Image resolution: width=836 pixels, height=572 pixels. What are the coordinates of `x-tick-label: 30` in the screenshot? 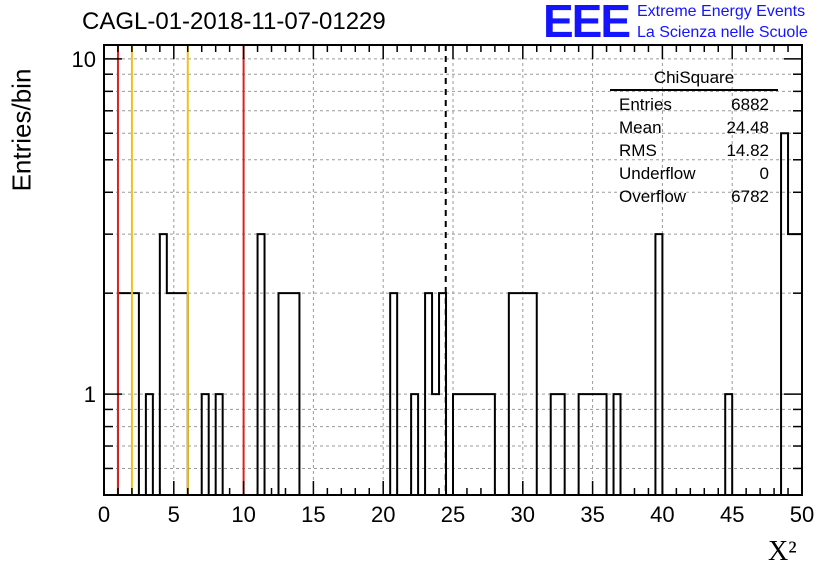 It's located at (523, 514).